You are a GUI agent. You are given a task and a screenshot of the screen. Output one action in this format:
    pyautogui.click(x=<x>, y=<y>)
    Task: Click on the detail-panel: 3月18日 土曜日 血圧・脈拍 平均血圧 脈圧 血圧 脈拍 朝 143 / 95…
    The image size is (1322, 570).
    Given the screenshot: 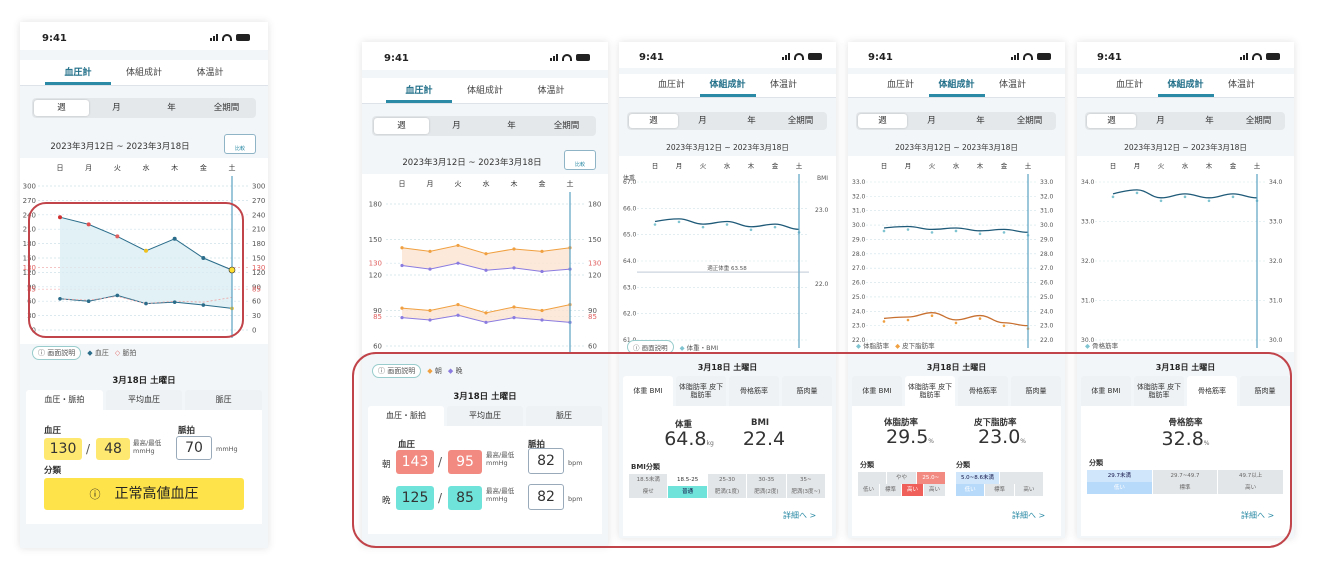 What is the action you would take?
    pyautogui.click(x=485, y=464)
    